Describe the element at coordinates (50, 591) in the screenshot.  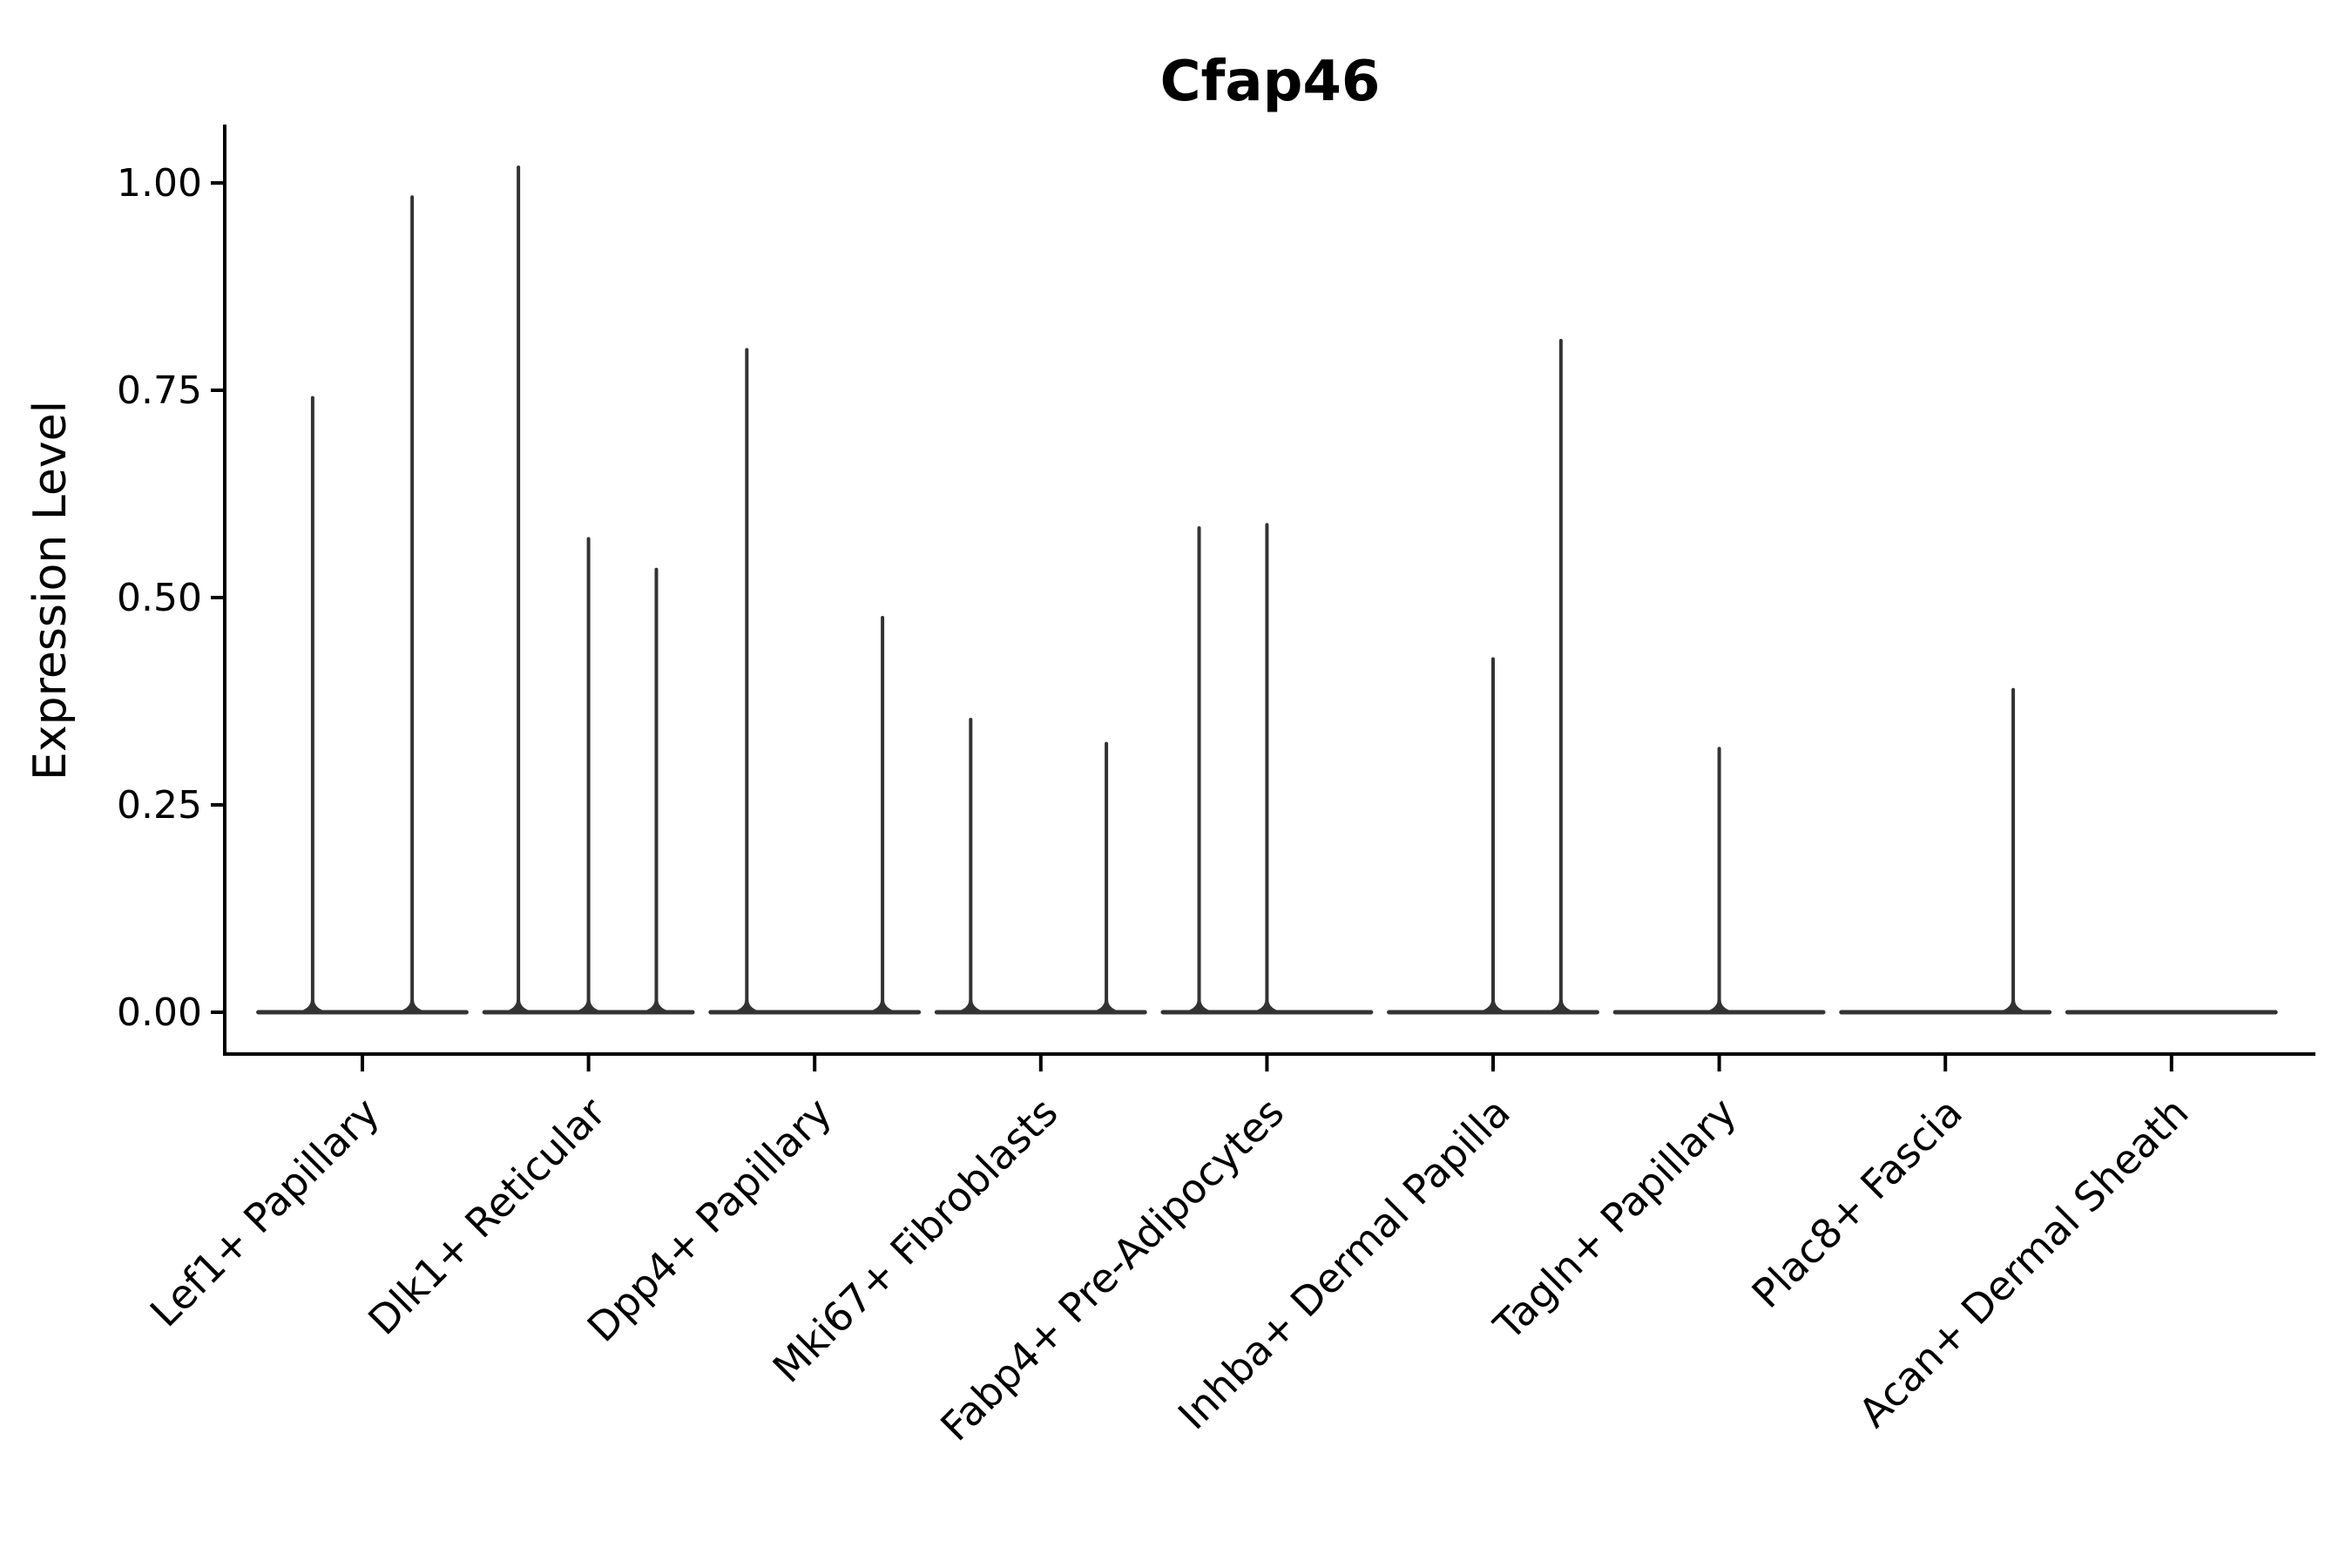
I see `y-axis-label: Expression Level` at that location.